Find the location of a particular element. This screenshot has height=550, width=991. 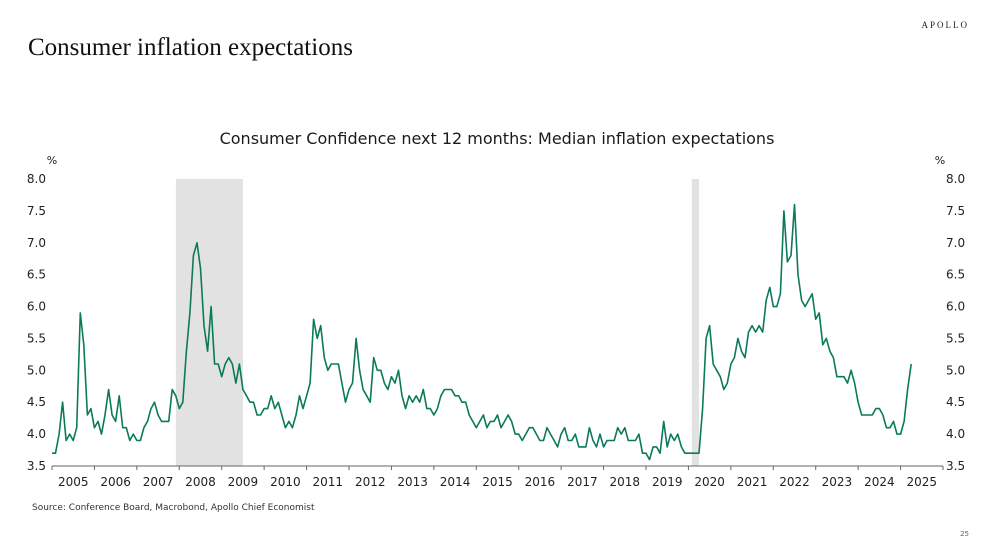

y-tick-label-left: 4.0 is located at coordinates (36, 434).